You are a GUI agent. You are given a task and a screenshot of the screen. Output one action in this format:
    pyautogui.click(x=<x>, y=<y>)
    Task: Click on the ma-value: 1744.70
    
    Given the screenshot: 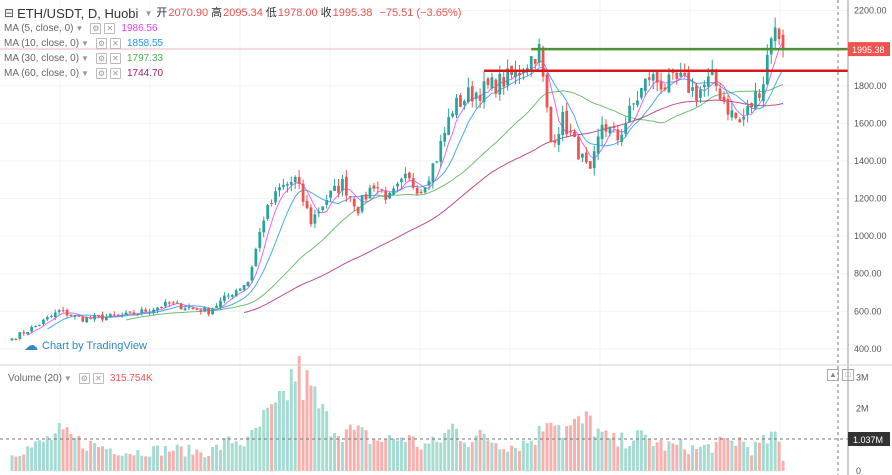 What is the action you would take?
    pyautogui.click(x=145, y=73)
    